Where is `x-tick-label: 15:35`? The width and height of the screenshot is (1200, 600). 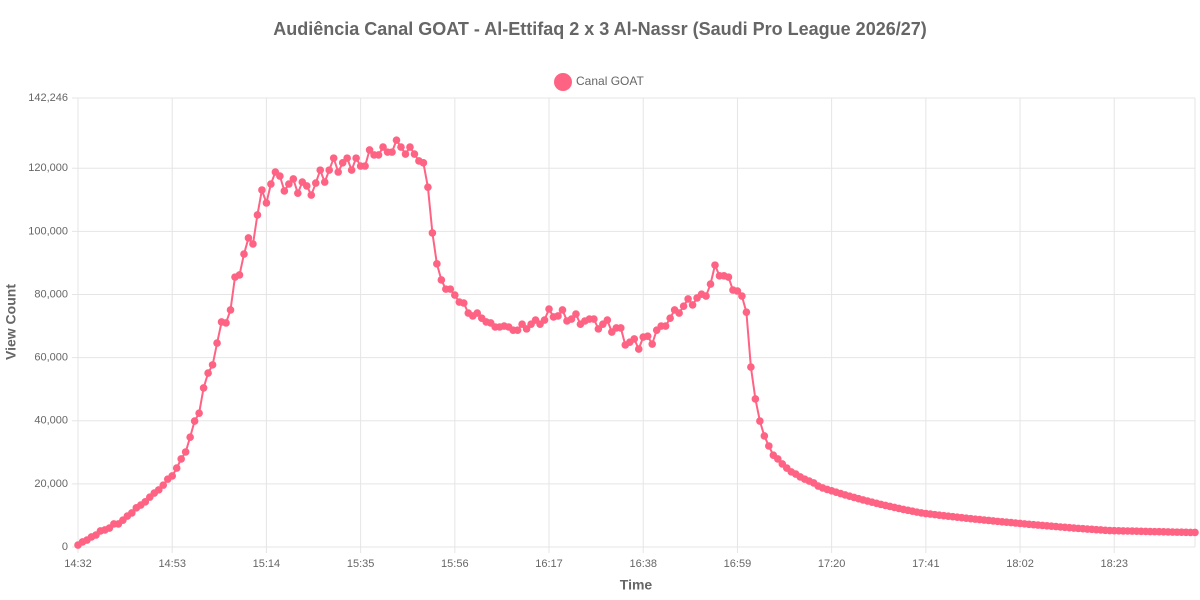 x-tick-label: 15:35 is located at coordinates (361, 564).